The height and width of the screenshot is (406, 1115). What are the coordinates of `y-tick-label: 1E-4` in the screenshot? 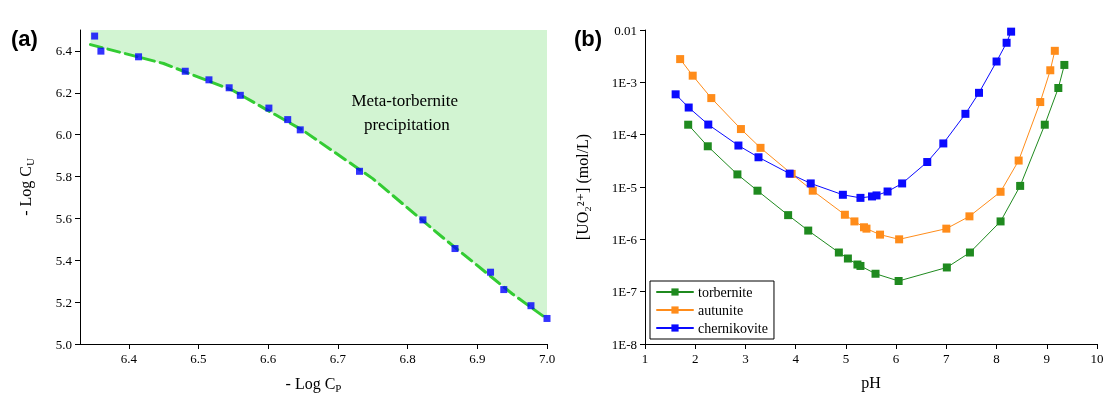 It's located at (624, 135).